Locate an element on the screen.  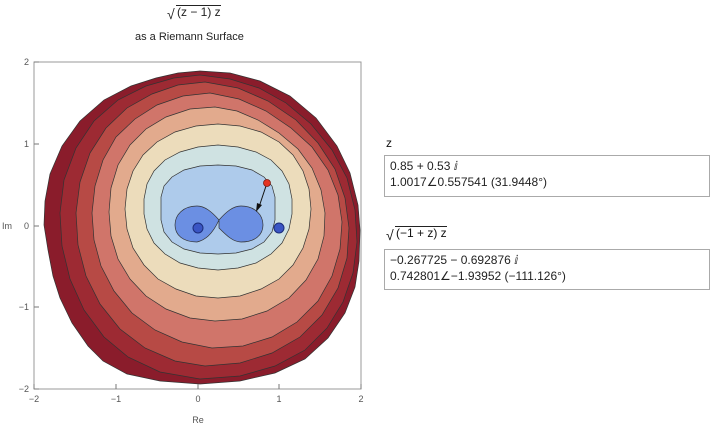
x-tick-label: −1 is located at coordinates (116, 399).